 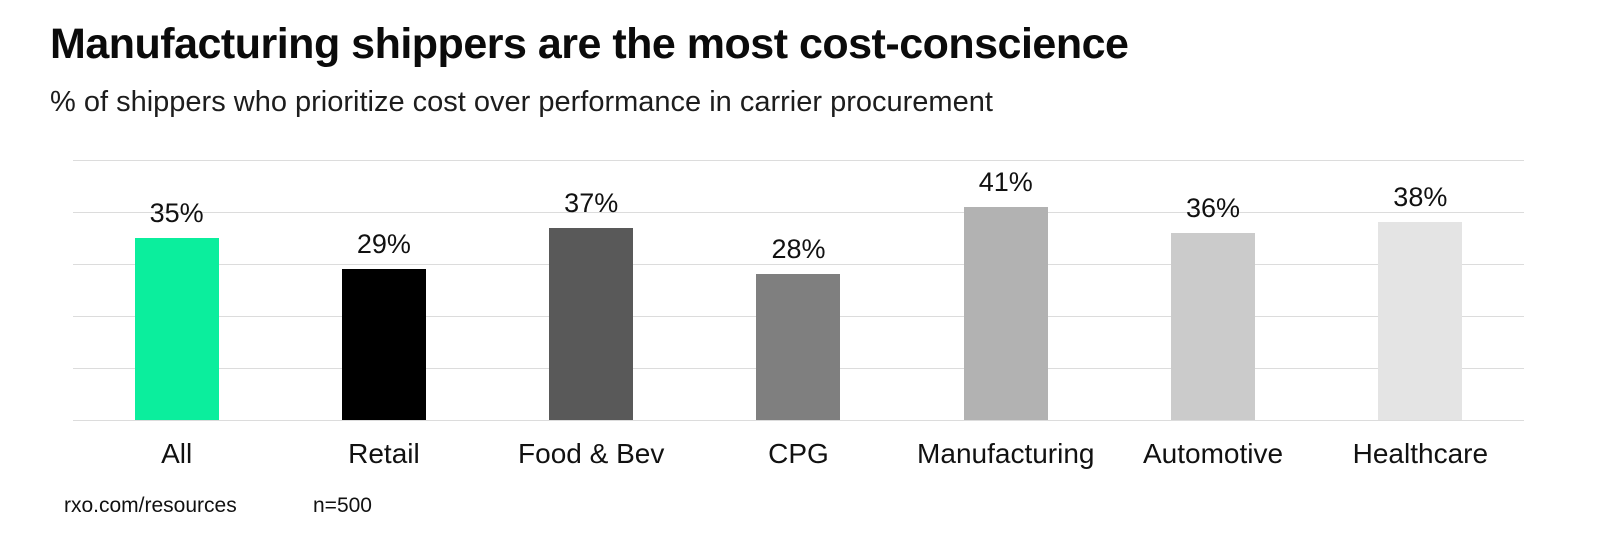 What do you see at coordinates (150, 505) in the screenshot?
I see `source-text: rxo.com/resources` at bounding box center [150, 505].